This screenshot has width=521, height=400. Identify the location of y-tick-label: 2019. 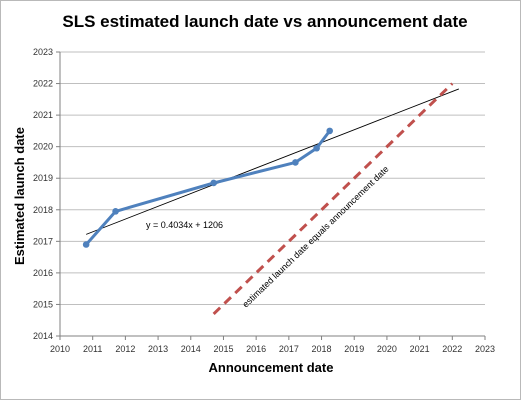
(43, 178).